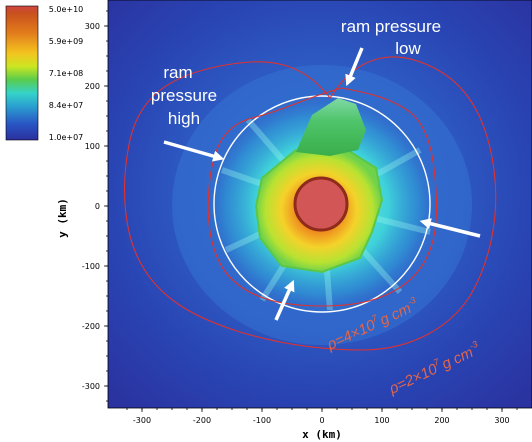 This screenshot has width=532, height=442. Describe the element at coordinates (262, 420) in the screenshot. I see `x-tick-label: -100` at that location.